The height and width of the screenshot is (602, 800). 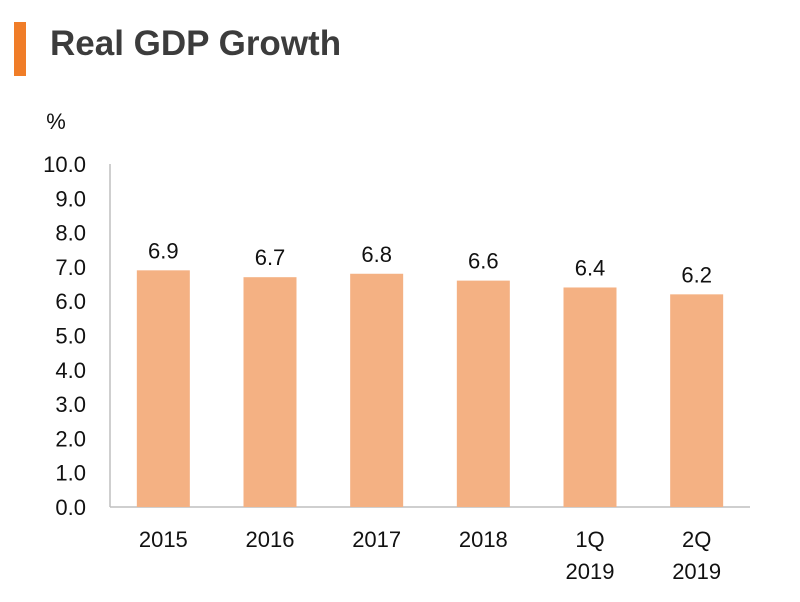 I want to click on y-tick-label: 4.0, so click(x=70, y=370).